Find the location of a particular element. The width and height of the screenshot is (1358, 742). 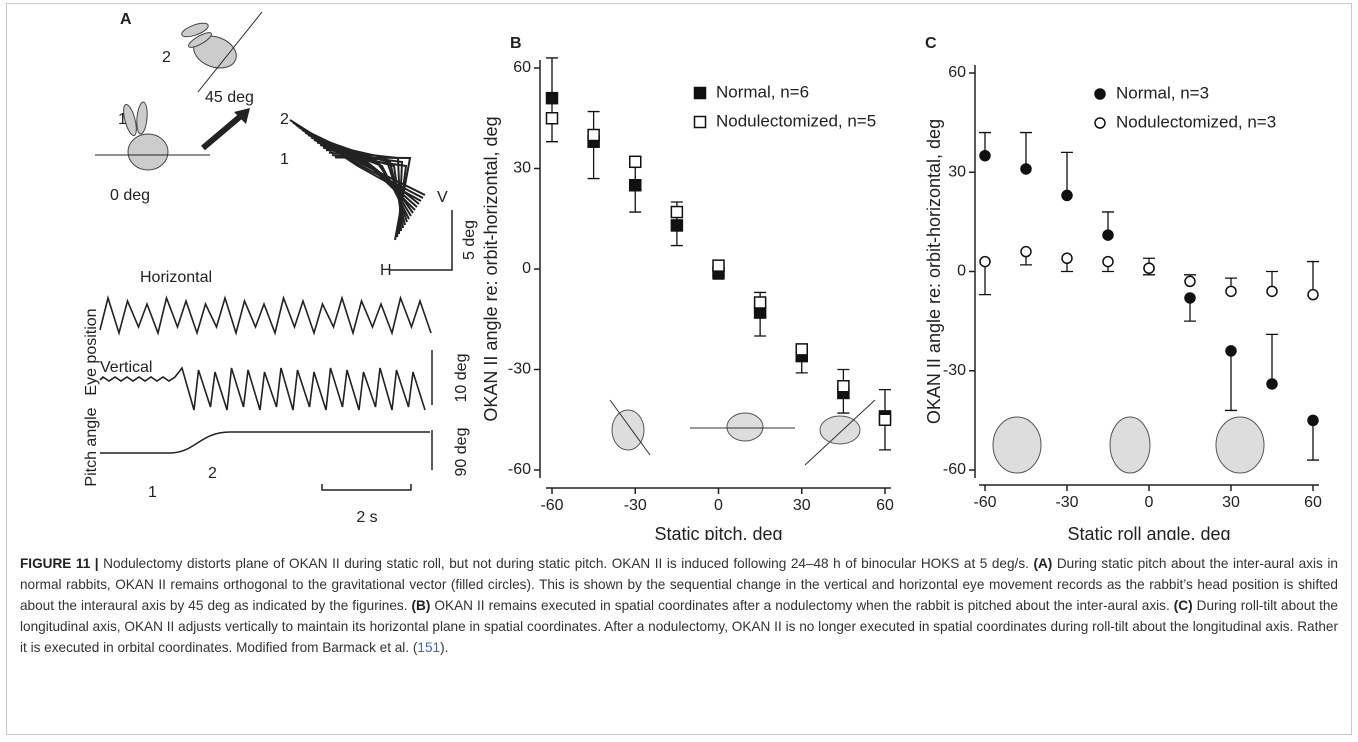

eye-trace is located at coordinates (265, 353).